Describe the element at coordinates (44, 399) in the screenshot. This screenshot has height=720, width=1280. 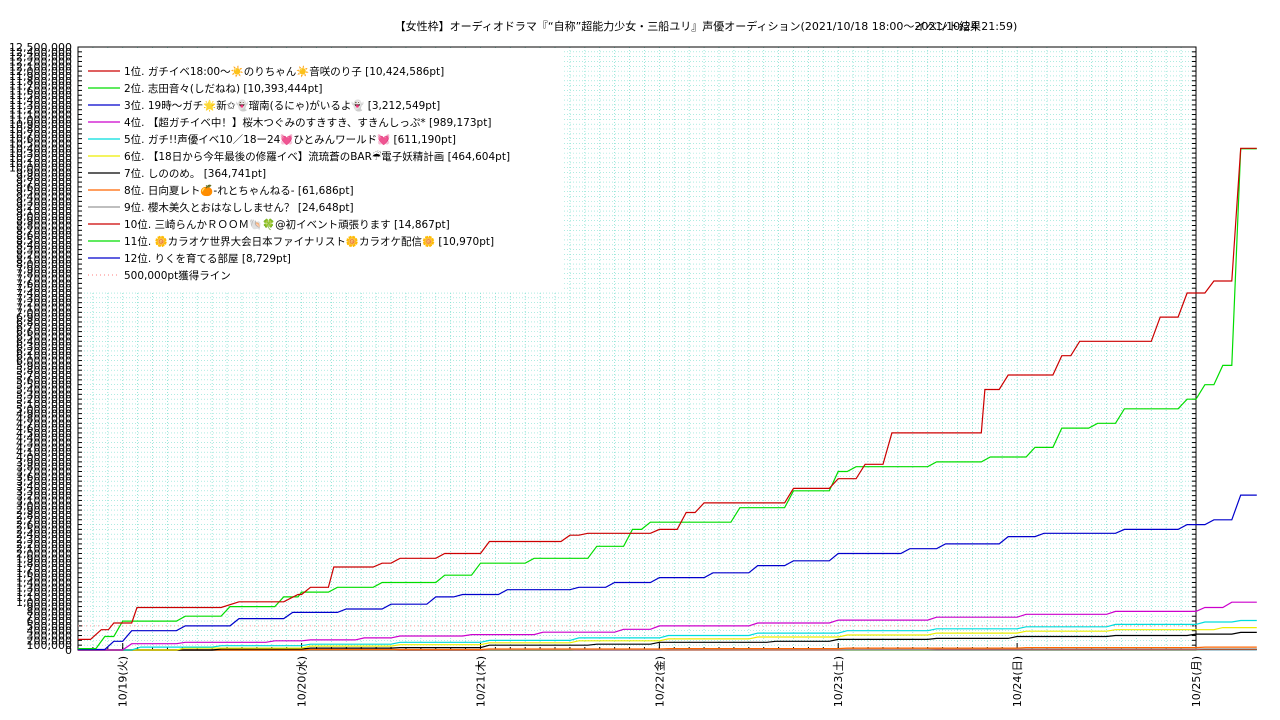
I see `y-tick-label: 5,200,000` at that location.